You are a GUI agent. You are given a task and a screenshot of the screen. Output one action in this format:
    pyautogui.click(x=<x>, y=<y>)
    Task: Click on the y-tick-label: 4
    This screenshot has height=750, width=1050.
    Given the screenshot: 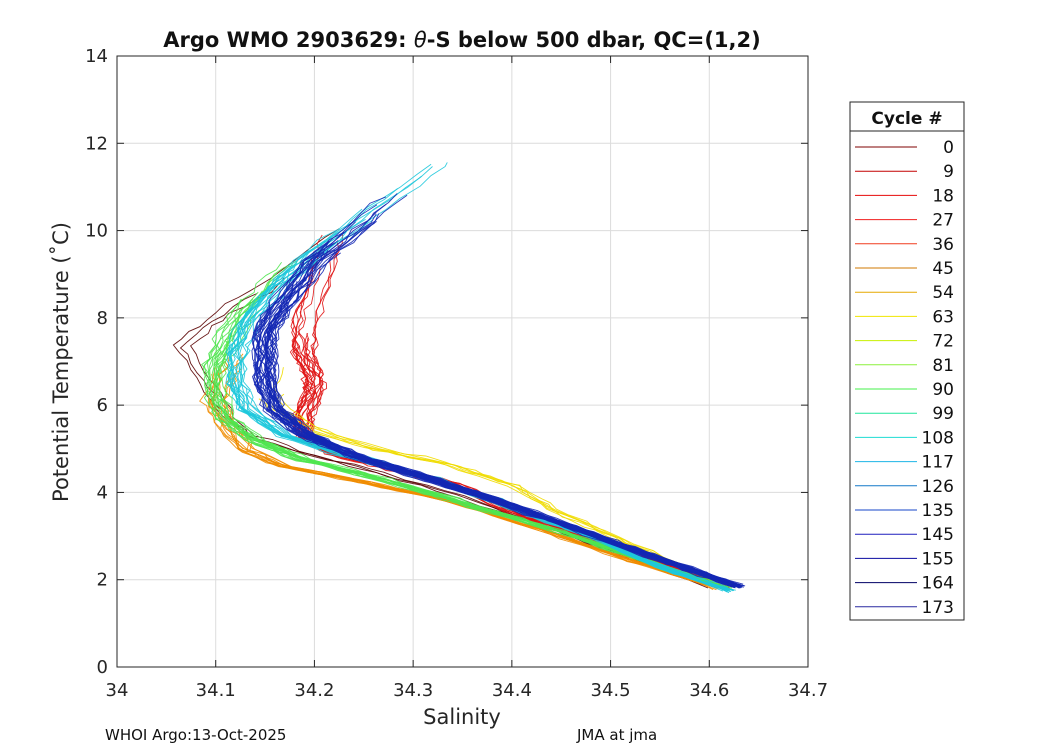 What is the action you would take?
    pyautogui.click(x=102, y=492)
    